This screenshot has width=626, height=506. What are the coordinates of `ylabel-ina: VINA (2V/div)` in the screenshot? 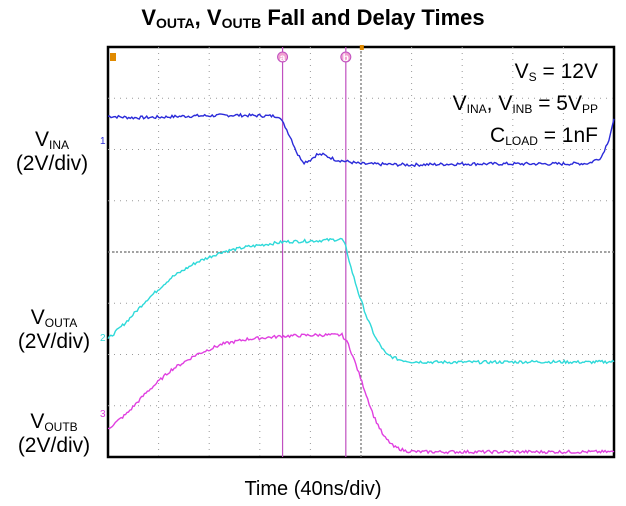 It's located at (52, 151).